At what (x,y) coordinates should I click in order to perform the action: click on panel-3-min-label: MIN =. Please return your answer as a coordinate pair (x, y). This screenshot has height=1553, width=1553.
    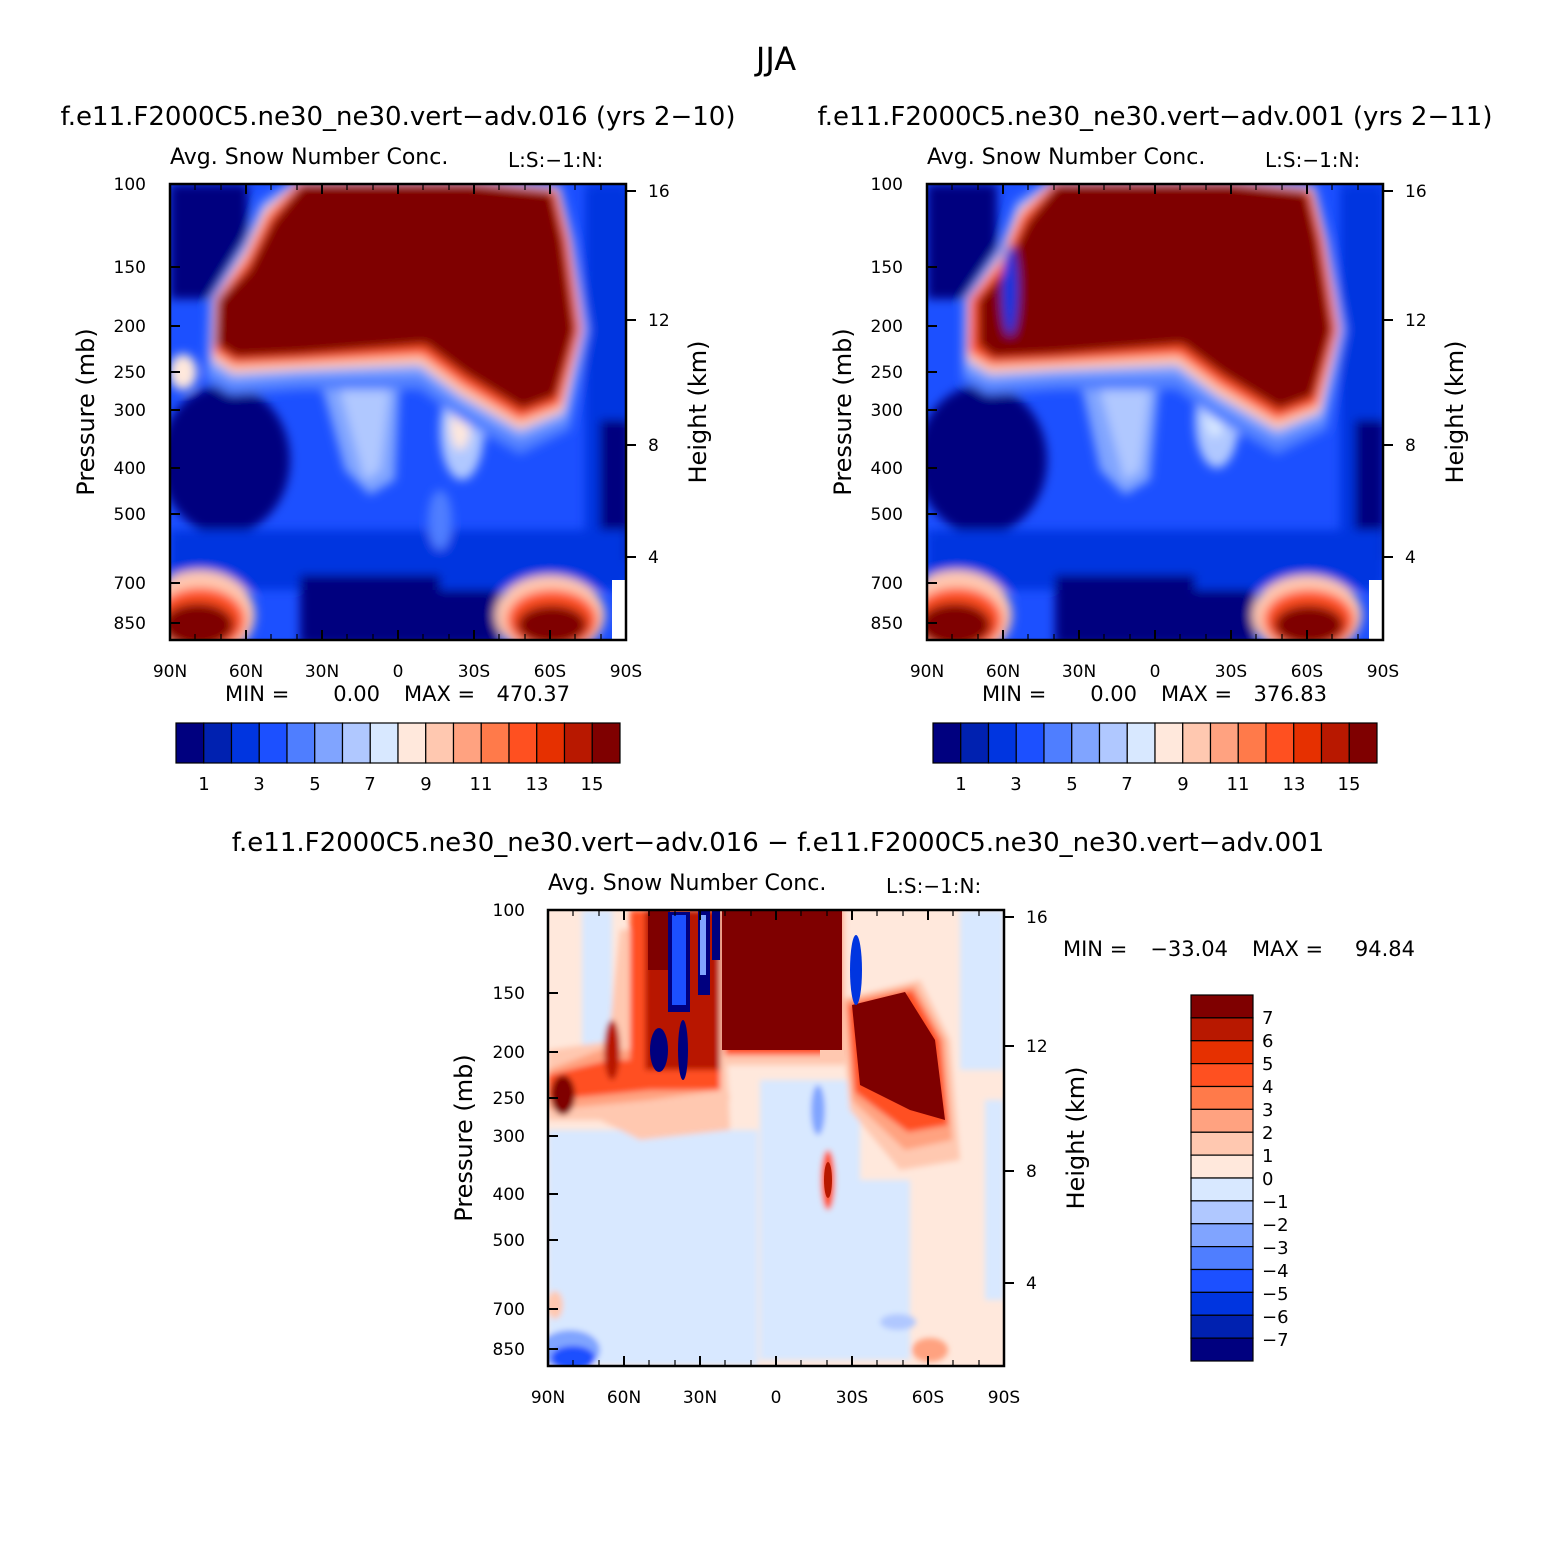
    Looking at the image, I should click on (1095, 949).